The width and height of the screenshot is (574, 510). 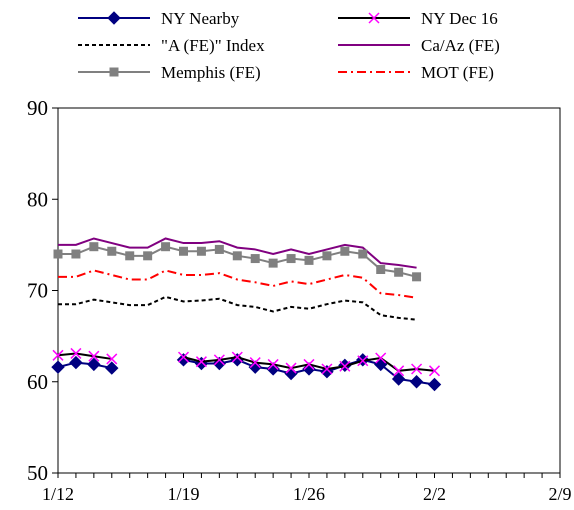 What do you see at coordinates (37, 108) in the screenshot?
I see `y-tick-label: 90` at bounding box center [37, 108].